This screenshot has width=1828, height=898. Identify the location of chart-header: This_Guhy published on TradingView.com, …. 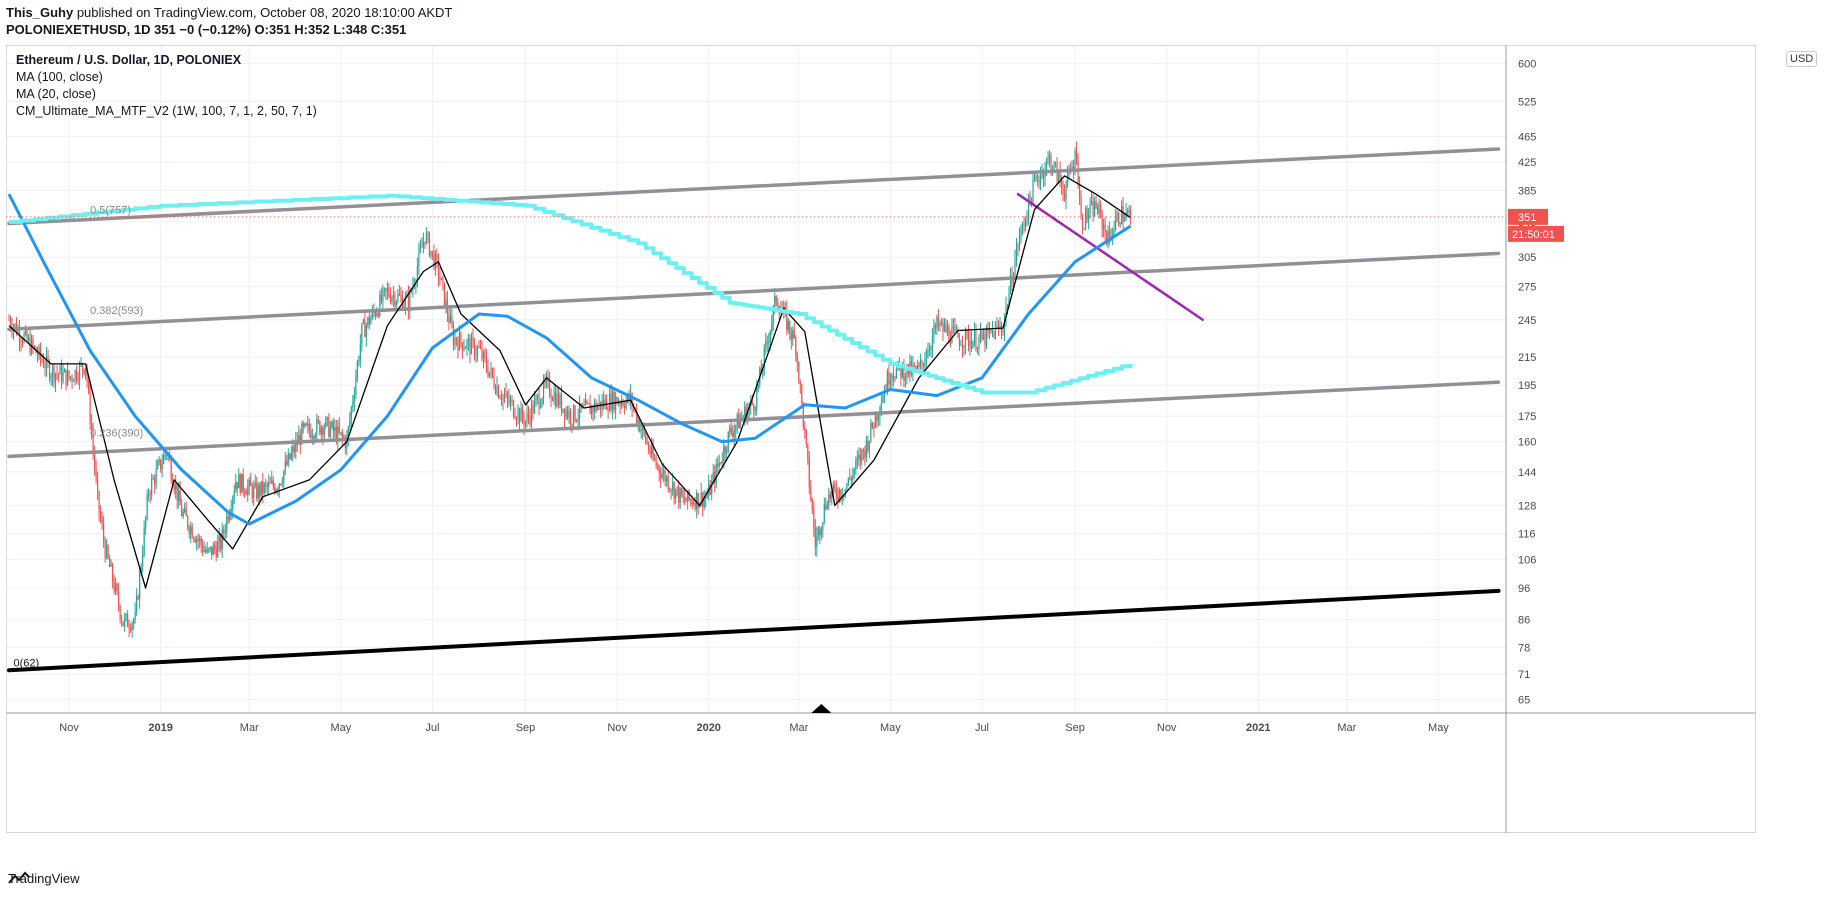
(229, 21).